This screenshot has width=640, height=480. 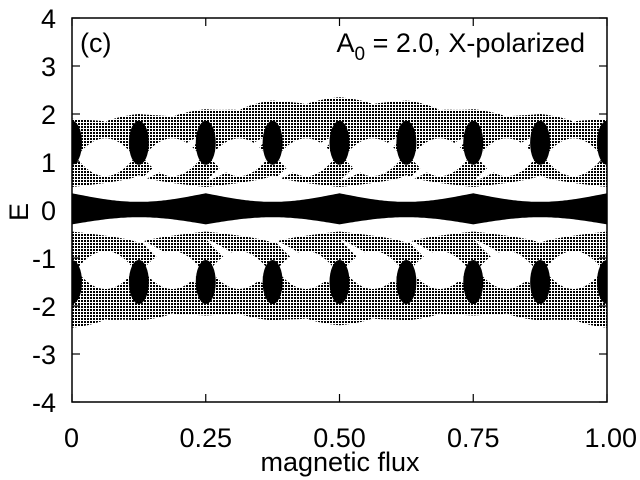 I want to click on x-tick-label: 1.00, so click(x=610, y=438).